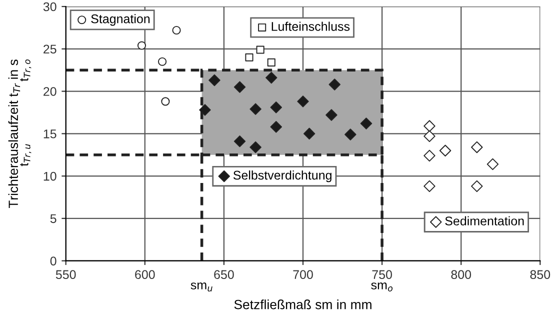 The width and height of the screenshot is (558, 326). Describe the element at coordinates (50, 49) in the screenshot. I see `y-tick-label: 25` at that location.